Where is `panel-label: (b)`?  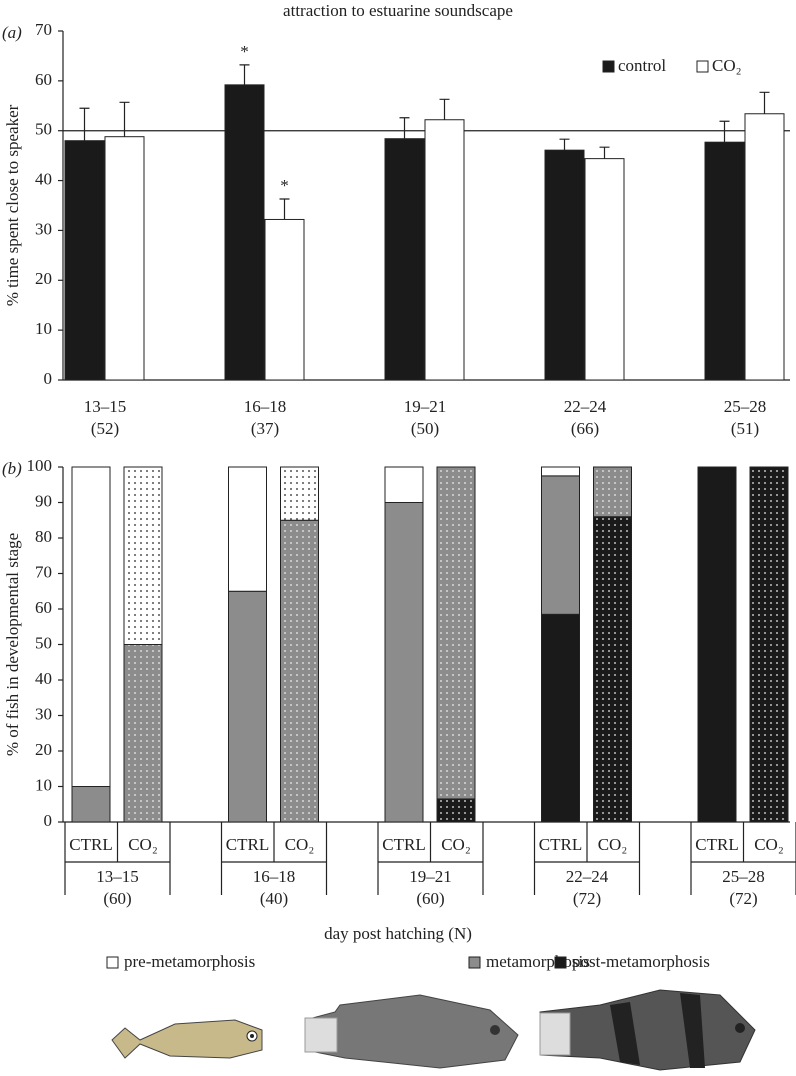 panel-label: (b) is located at coordinates (12, 468).